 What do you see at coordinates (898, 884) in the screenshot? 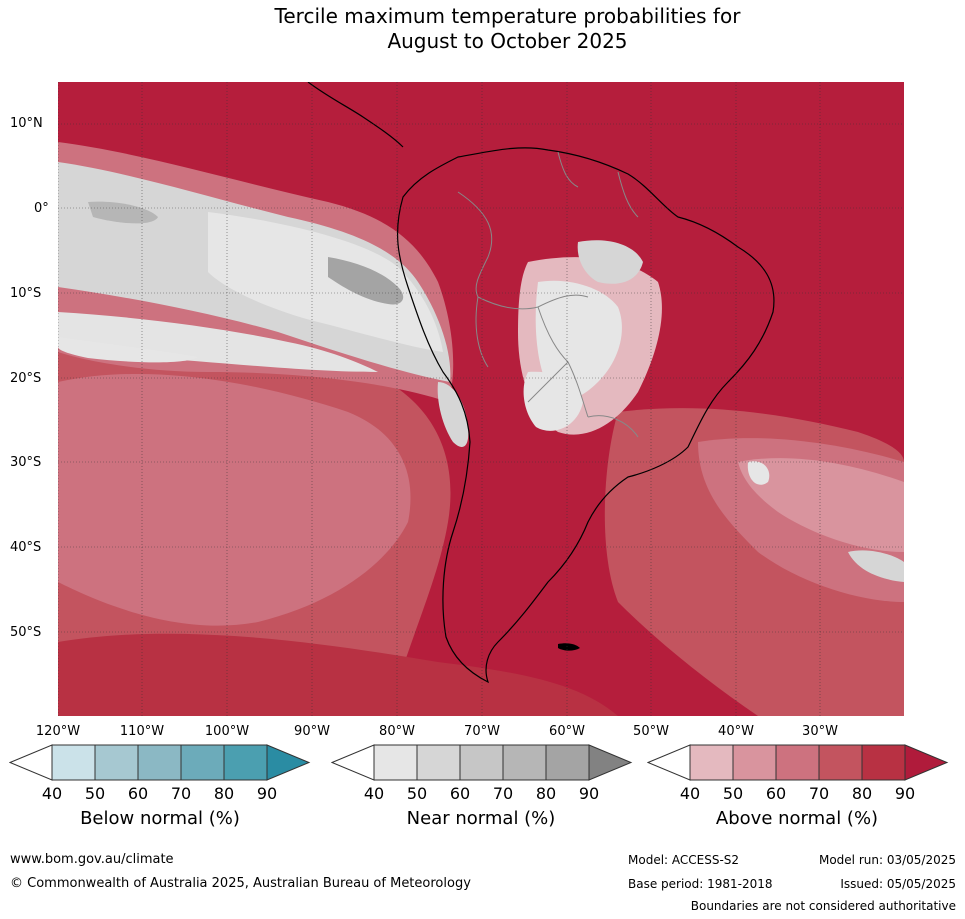
I see `issued-date: Issued: 05/05/2025` at bounding box center [898, 884].